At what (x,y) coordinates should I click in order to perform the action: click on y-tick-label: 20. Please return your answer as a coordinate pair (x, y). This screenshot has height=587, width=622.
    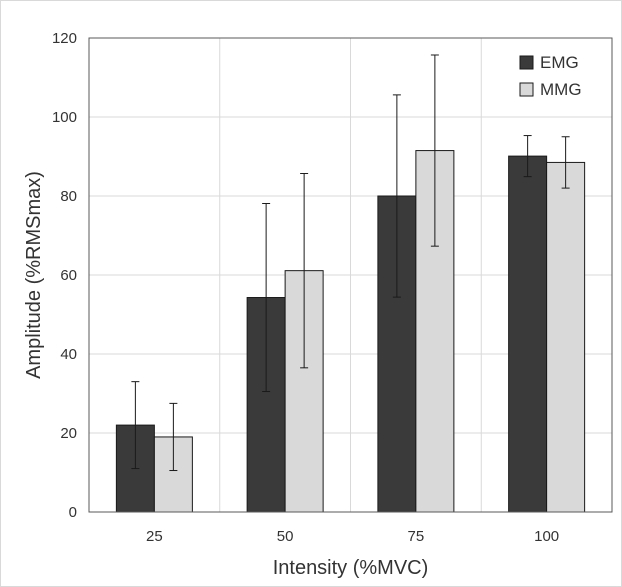
    Looking at the image, I should click on (68, 433).